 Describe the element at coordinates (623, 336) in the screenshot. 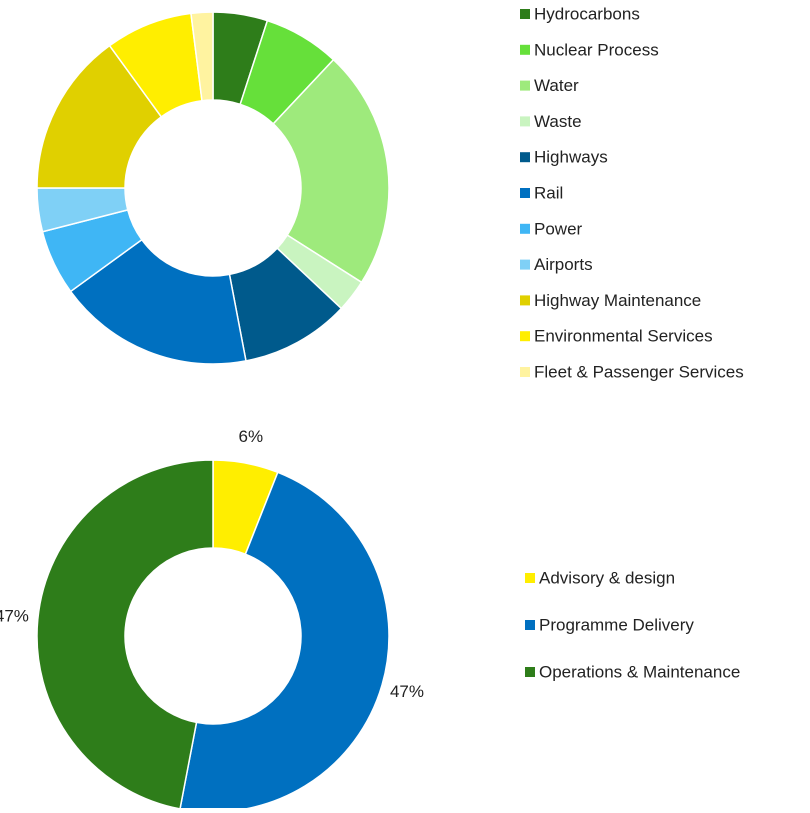

I see `legend-label: Environmental Services` at that location.